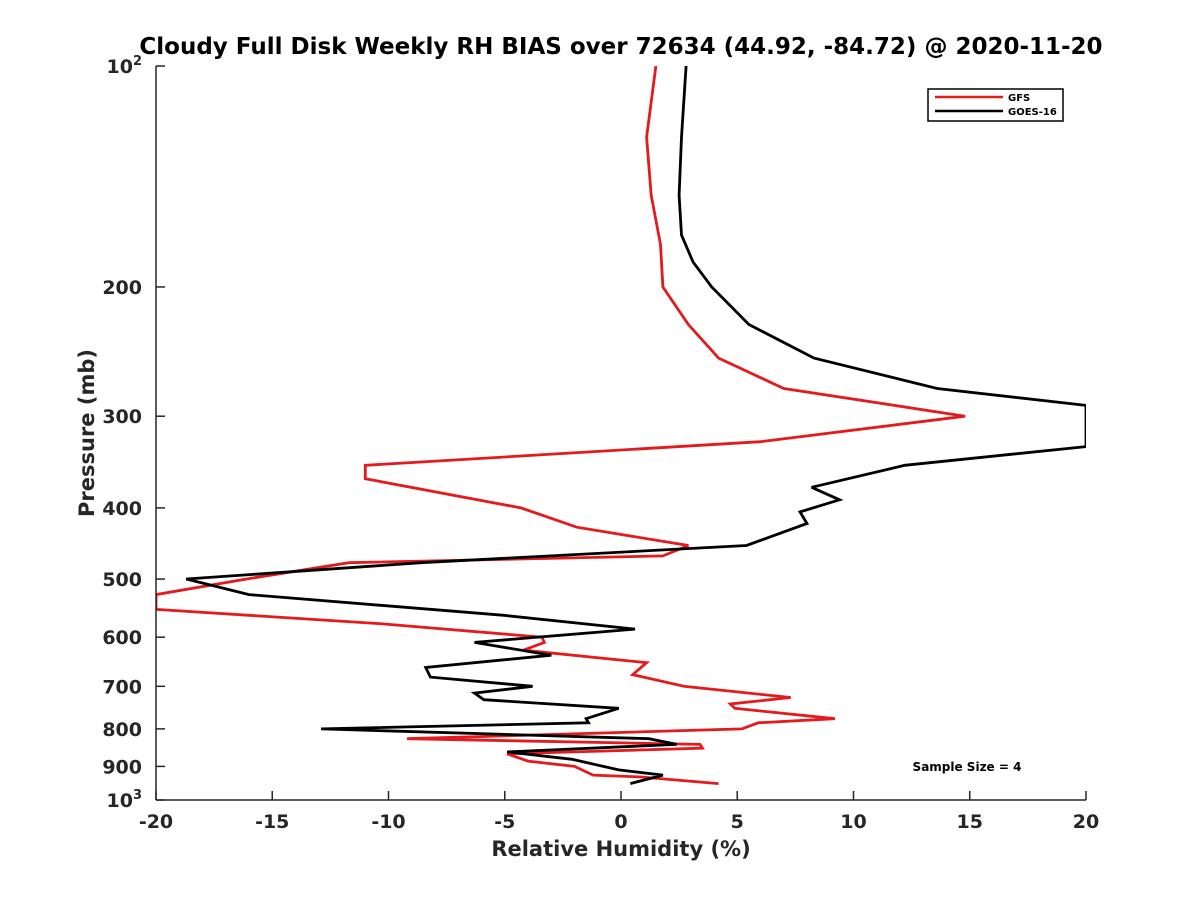 Image resolution: width=1200 pixels, height=900 pixels. What do you see at coordinates (87, 433) in the screenshot?
I see `y-axis-label: Pressure (mb)` at bounding box center [87, 433].